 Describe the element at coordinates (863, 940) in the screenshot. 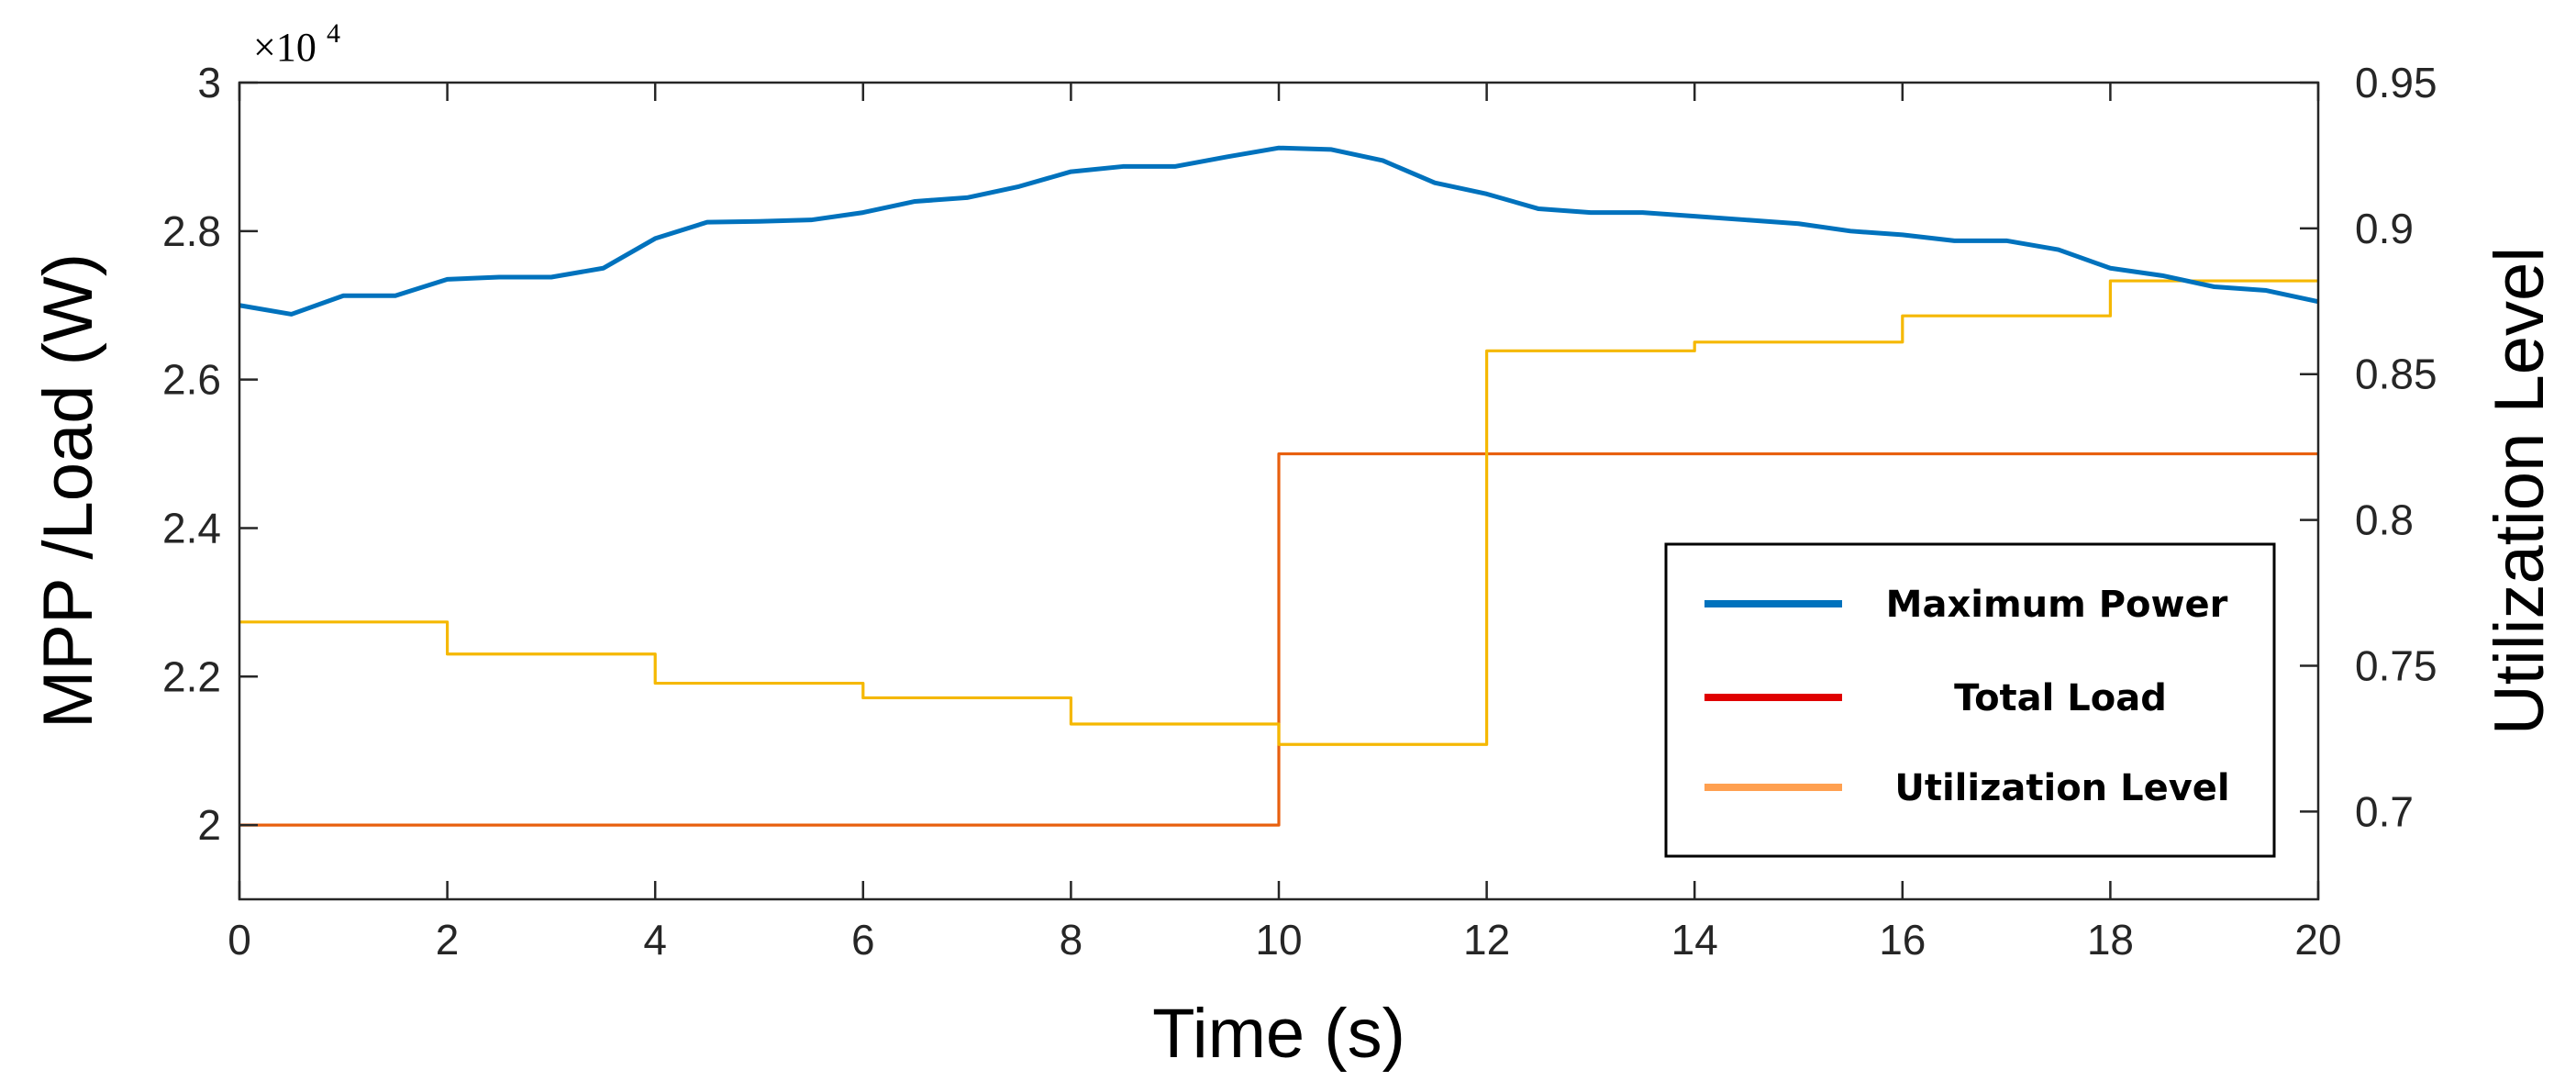

I see `x-tick-label: 6` at that location.